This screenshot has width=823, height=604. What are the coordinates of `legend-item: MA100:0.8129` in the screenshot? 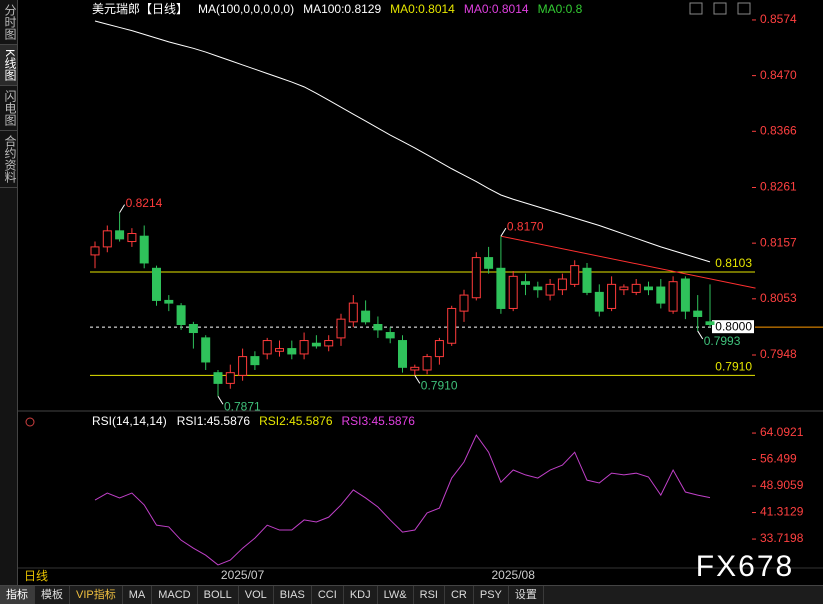 It's located at (342, 9).